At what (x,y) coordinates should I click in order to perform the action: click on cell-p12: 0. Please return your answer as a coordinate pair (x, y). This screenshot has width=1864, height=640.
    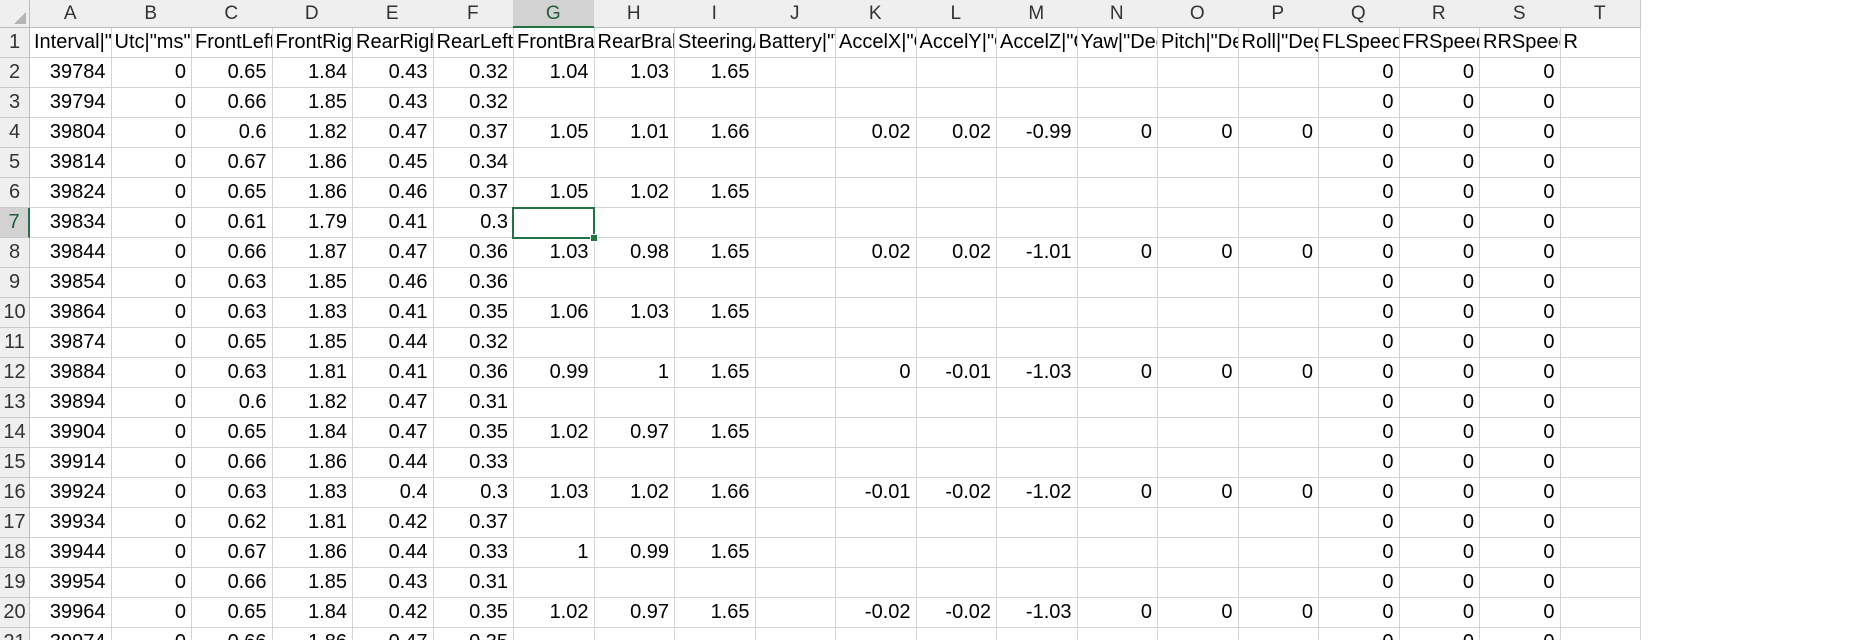
    Looking at the image, I should click on (1278, 373).